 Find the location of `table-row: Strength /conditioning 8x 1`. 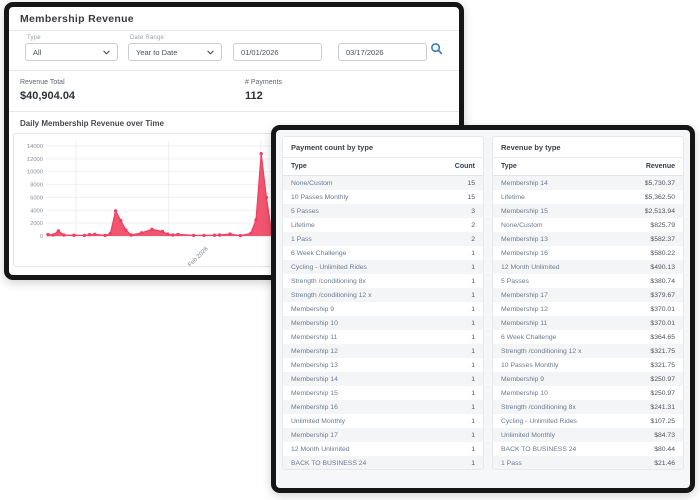

table-row: Strength /conditioning 8x 1 is located at coordinates (383, 281).